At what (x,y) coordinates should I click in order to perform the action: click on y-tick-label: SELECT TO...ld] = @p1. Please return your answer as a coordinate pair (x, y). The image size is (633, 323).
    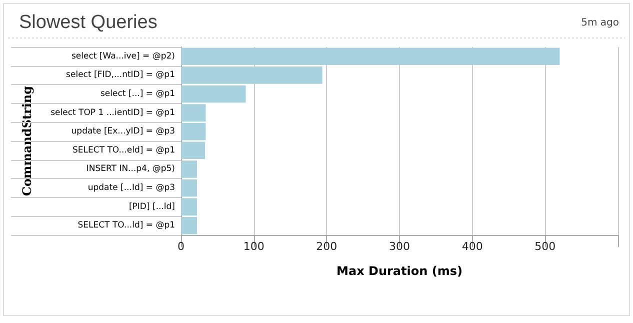
    Looking at the image, I should click on (126, 225).